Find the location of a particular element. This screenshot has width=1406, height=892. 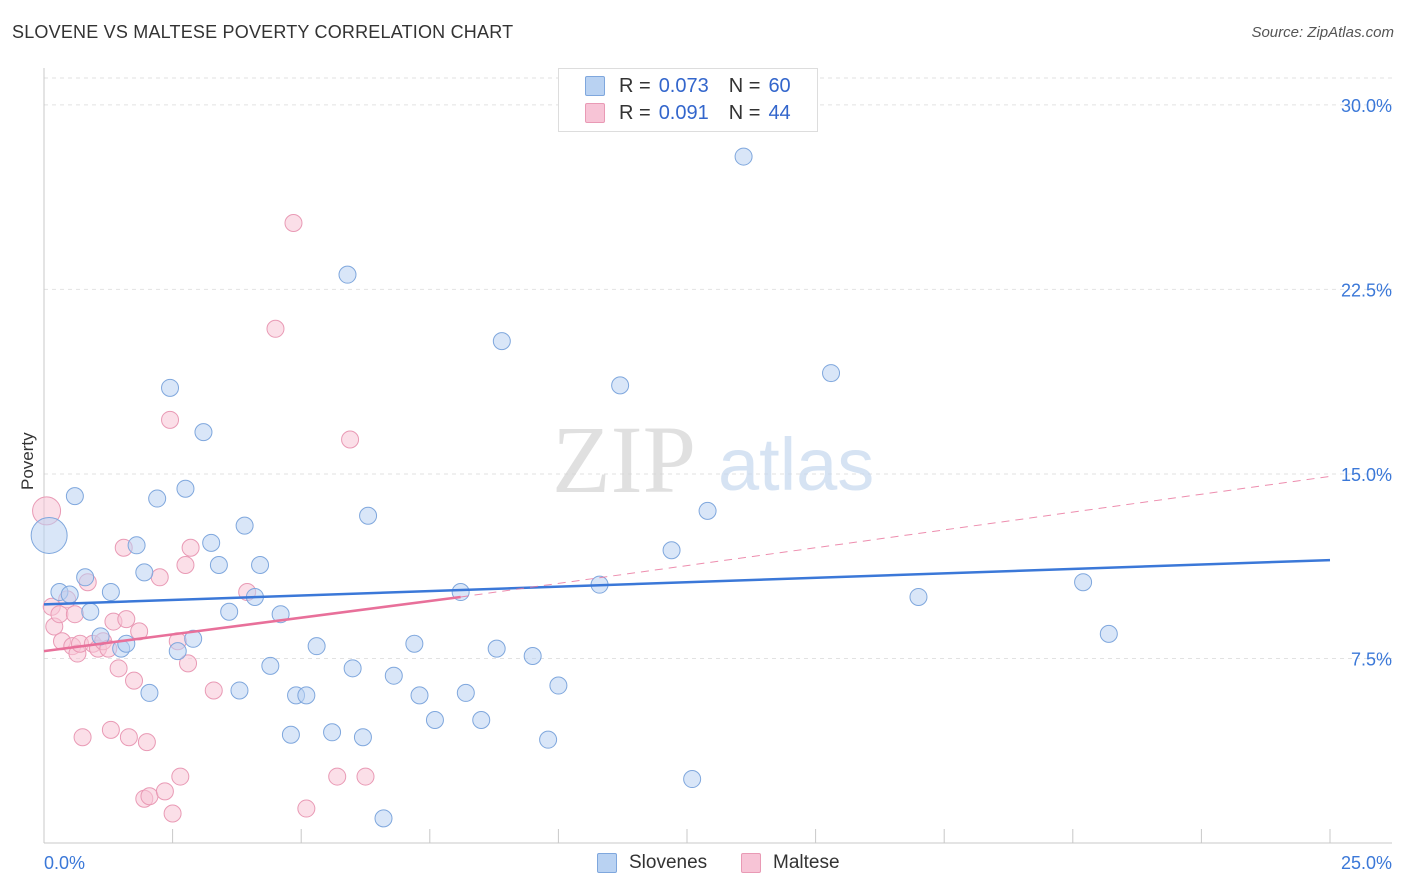

watermark-atlas: atlas is located at coordinates (796, 464).